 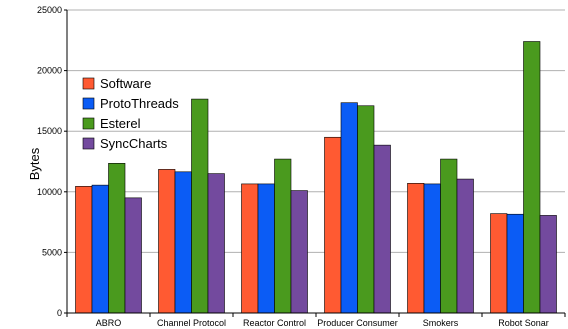 What do you see at coordinates (216, 243) in the screenshot?
I see `bar-synccharts-channel-protocol` at bounding box center [216, 243].